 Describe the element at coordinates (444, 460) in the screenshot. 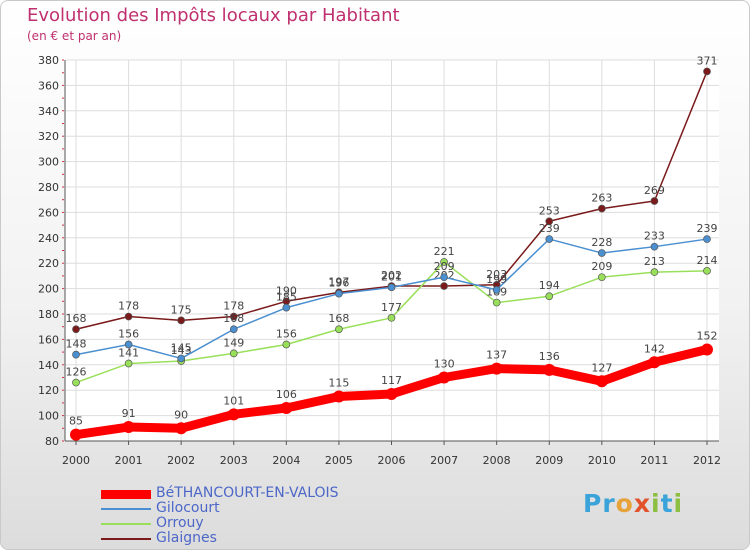

I see `x-tick-label: 2007` at that location.